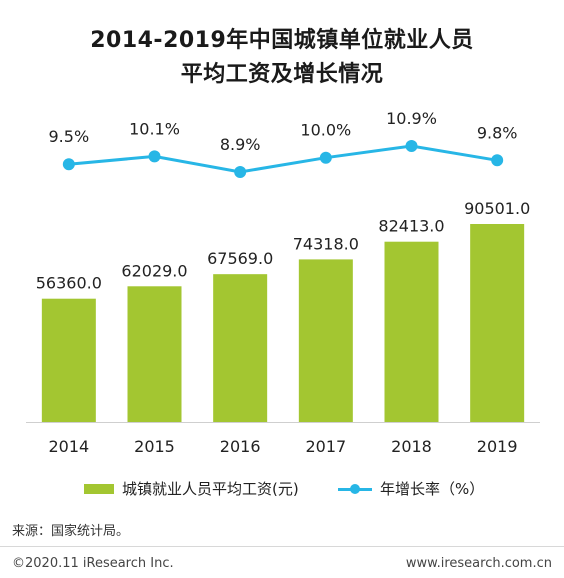  Describe the element at coordinates (325, 340) in the screenshot. I see `bar-2017` at that location.